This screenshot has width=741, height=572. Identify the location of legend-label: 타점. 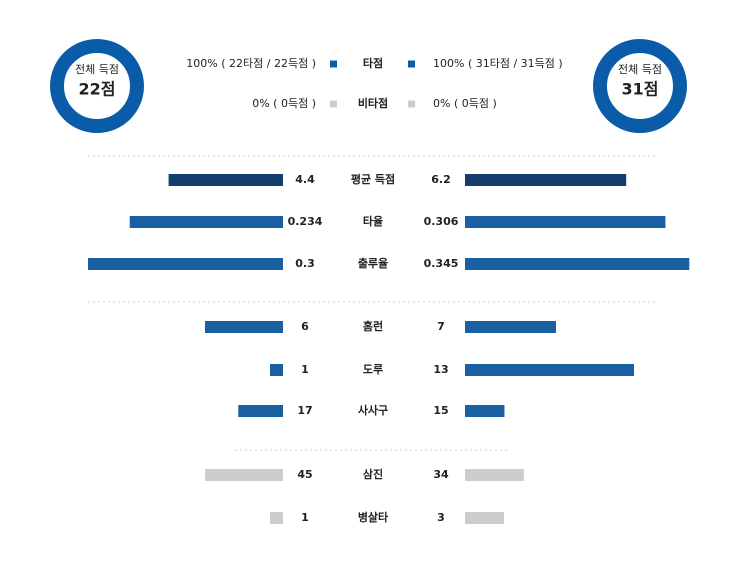
(373, 63).